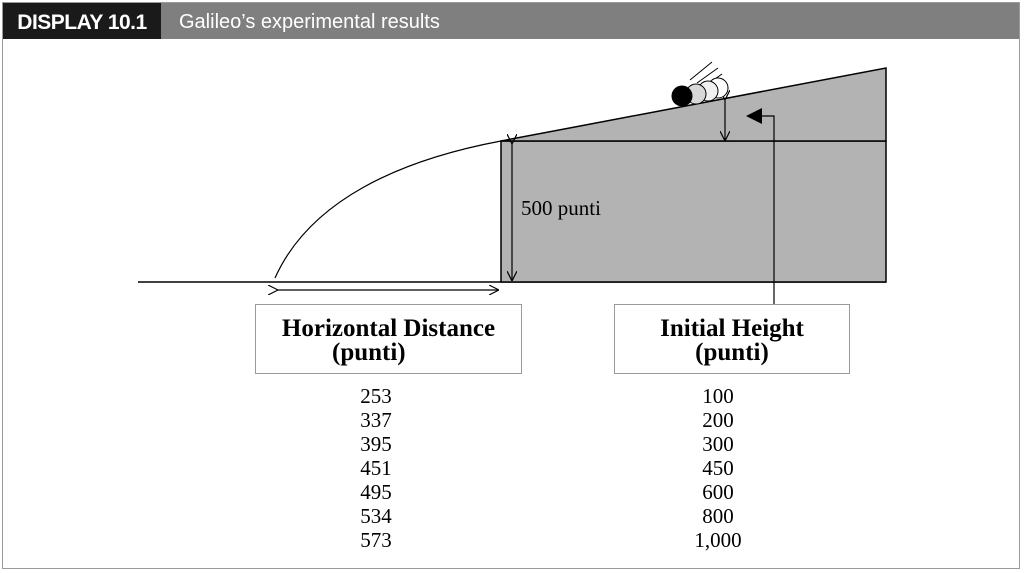 This screenshot has width=1024, height=573. What do you see at coordinates (309, 22) in the screenshot?
I see `display-title: Galileo’s experimental results` at bounding box center [309, 22].